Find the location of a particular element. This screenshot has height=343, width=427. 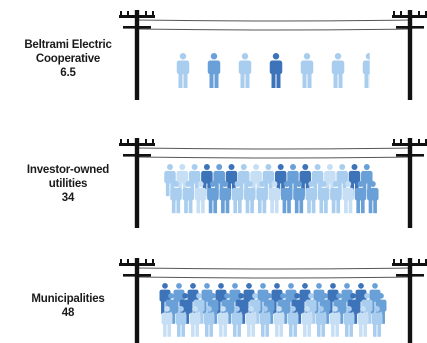

row-label-line: Cooperative is located at coordinates (68, 59).